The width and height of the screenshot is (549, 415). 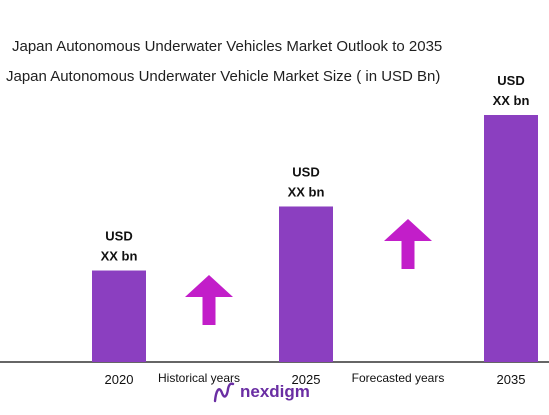 I want to click on x-tick-label: 2020, so click(x=119, y=379).